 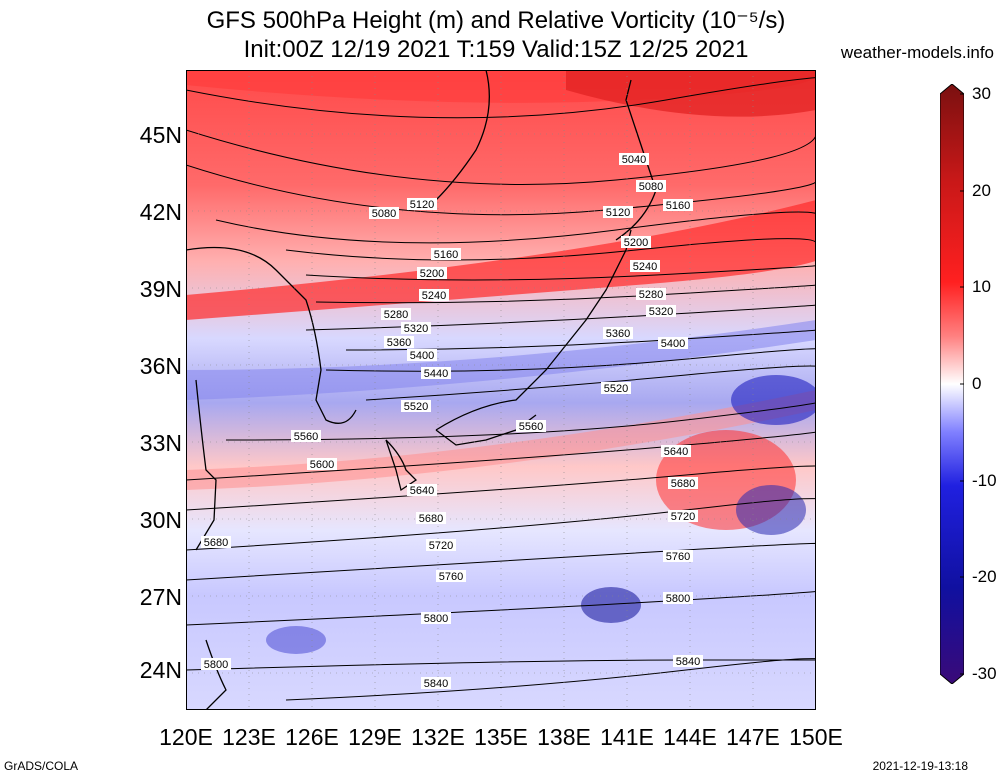 What do you see at coordinates (41, 766) in the screenshot?
I see `credit-left: GrADS/COLA` at bounding box center [41, 766].